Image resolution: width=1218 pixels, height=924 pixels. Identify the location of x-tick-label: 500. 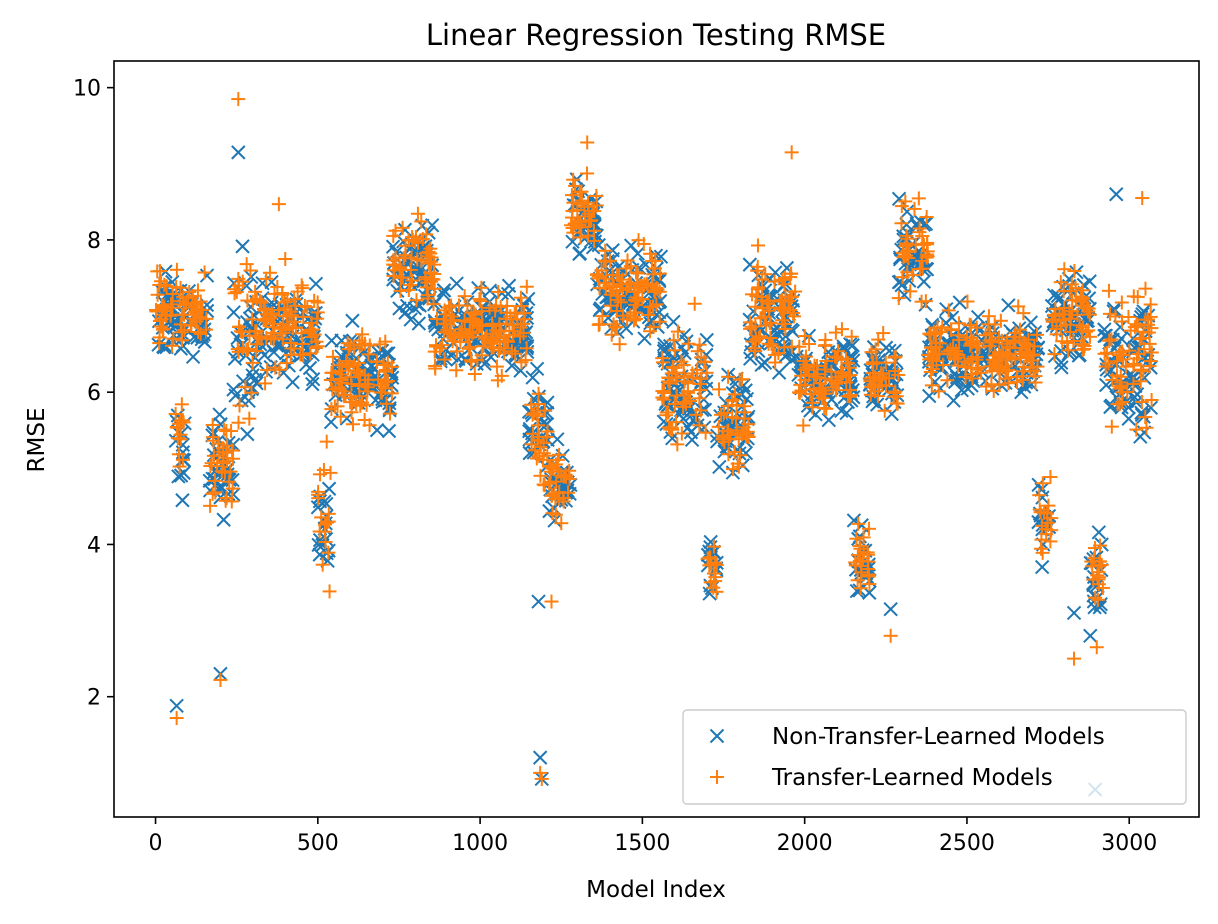
(318, 843).